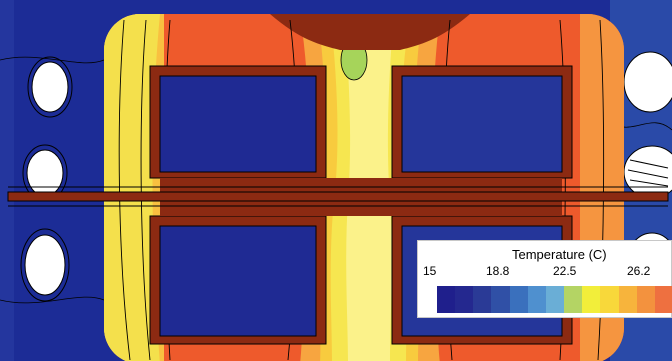 The height and width of the screenshot is (361, 672). What do you see at coordinates (46, 179) in the screenshot?
I see `mounting-holes-left` at bounding box center [46, 179].